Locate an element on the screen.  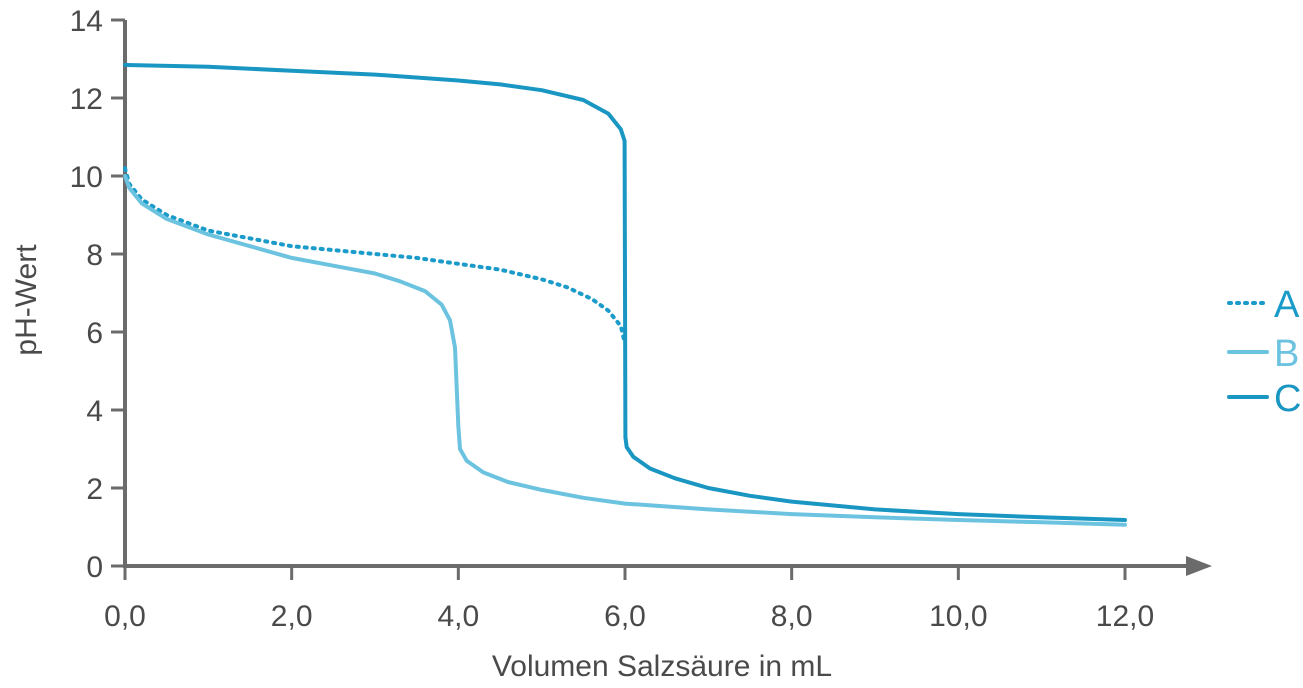
y-tick-label: 2 is located at coordinates (94, 489).